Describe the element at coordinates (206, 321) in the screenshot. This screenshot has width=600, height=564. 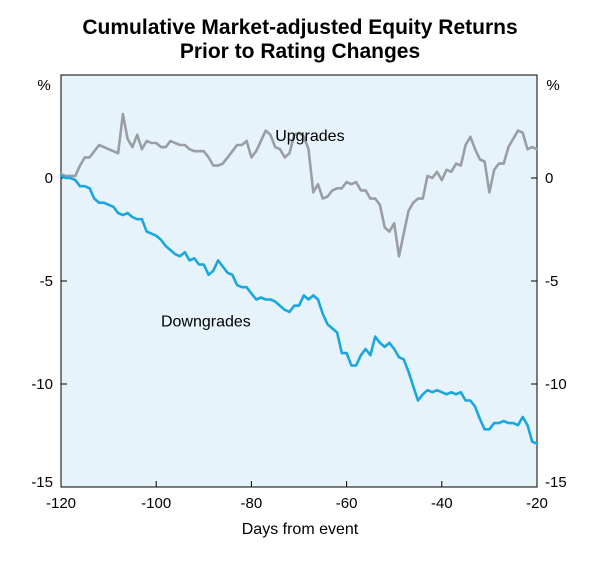
I see `series-label-downgrades: Downgrades` at that location.